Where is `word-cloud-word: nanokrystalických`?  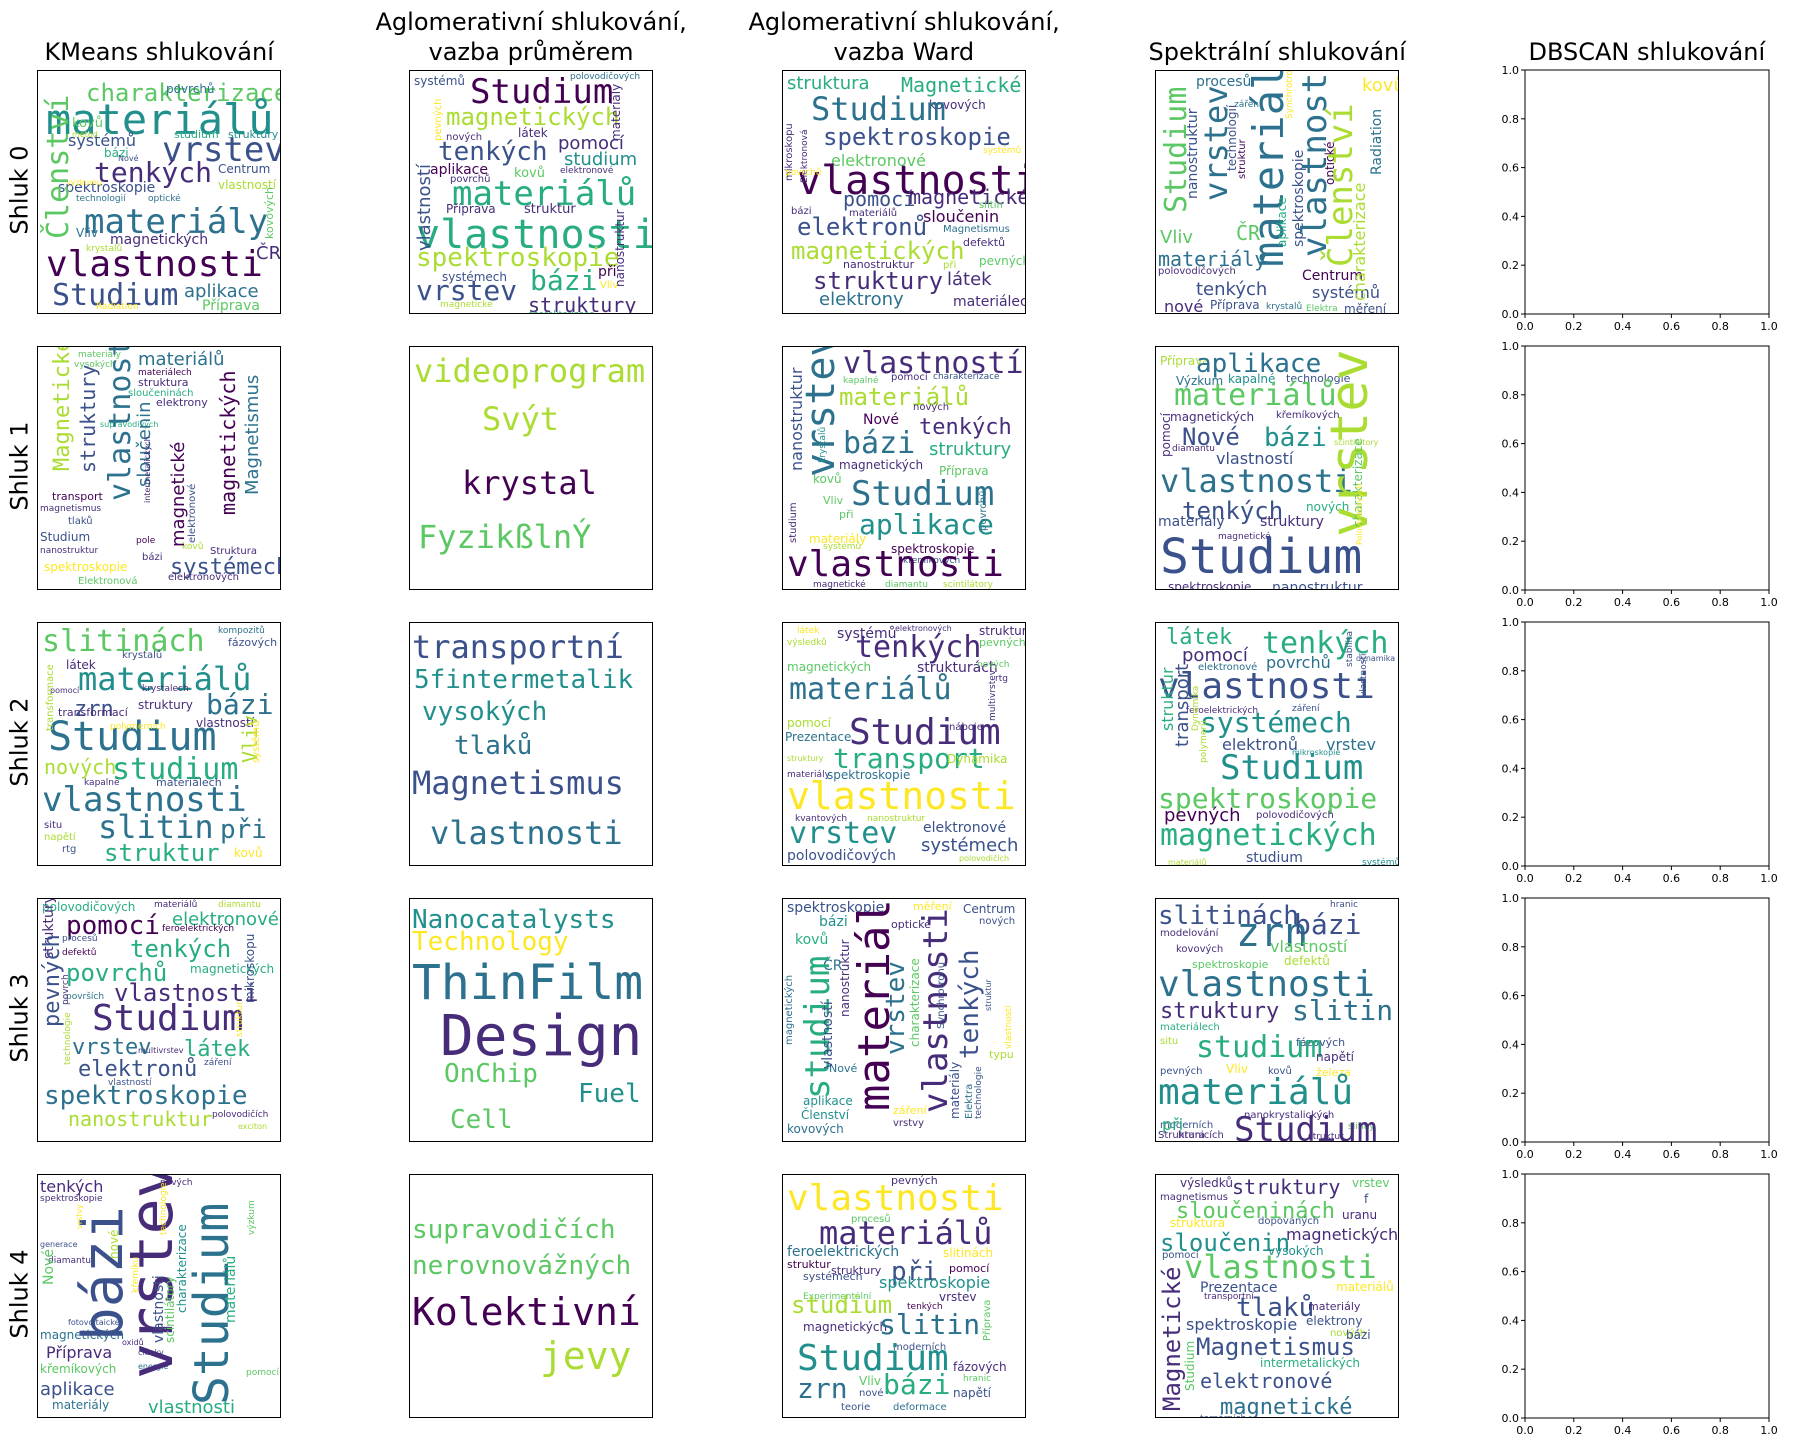 word-cloud-word: nanokrystalických is located at coordinates (1289, 1115).